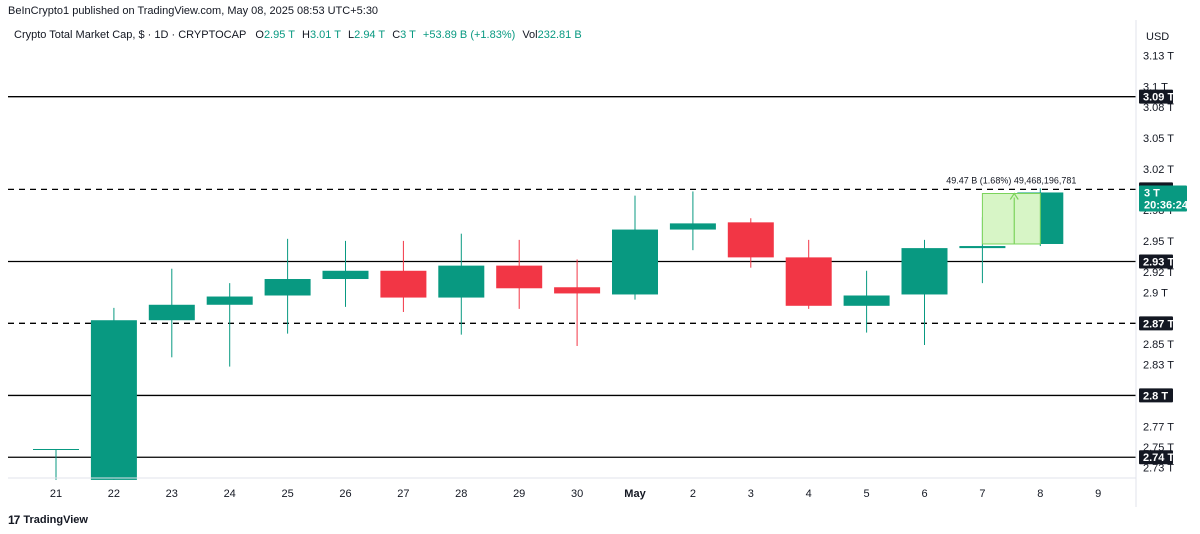 This screenshot has width=1200, height=534. What do you see at coordinates (693, 494) in the screenshot?
I see `time-tick-label: 2` at bounding box center [693, 494].